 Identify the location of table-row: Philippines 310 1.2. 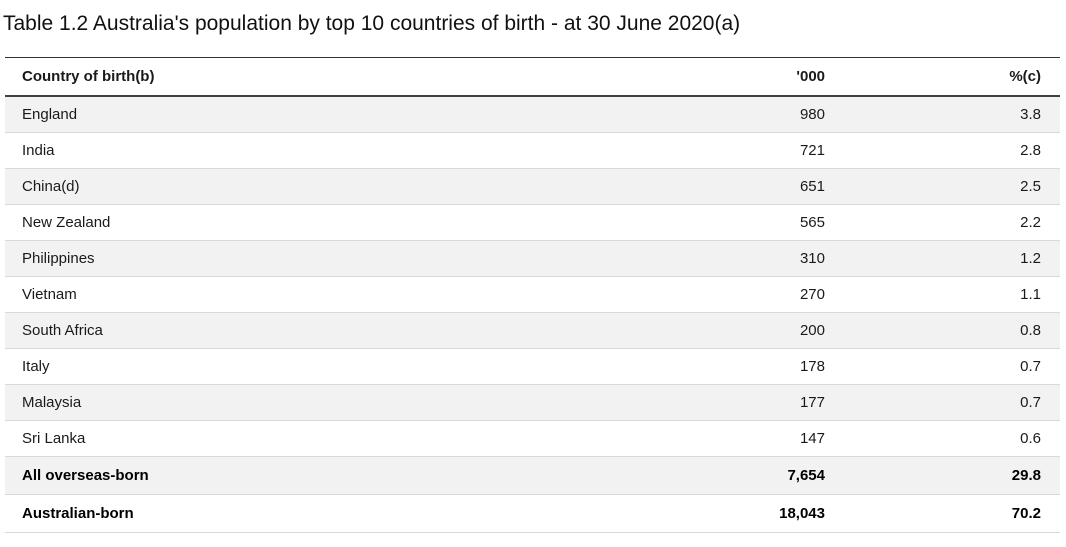
(532, 258).